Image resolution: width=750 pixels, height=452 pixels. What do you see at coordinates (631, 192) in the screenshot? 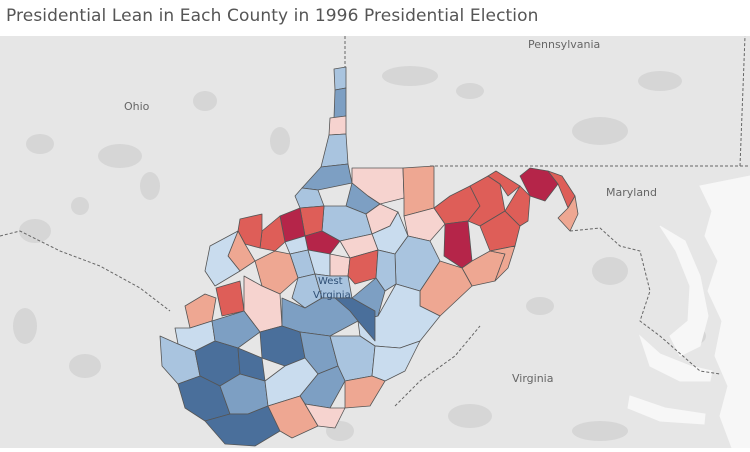
I see `label-maryland: Maryland` at bounding box center [631, 192].